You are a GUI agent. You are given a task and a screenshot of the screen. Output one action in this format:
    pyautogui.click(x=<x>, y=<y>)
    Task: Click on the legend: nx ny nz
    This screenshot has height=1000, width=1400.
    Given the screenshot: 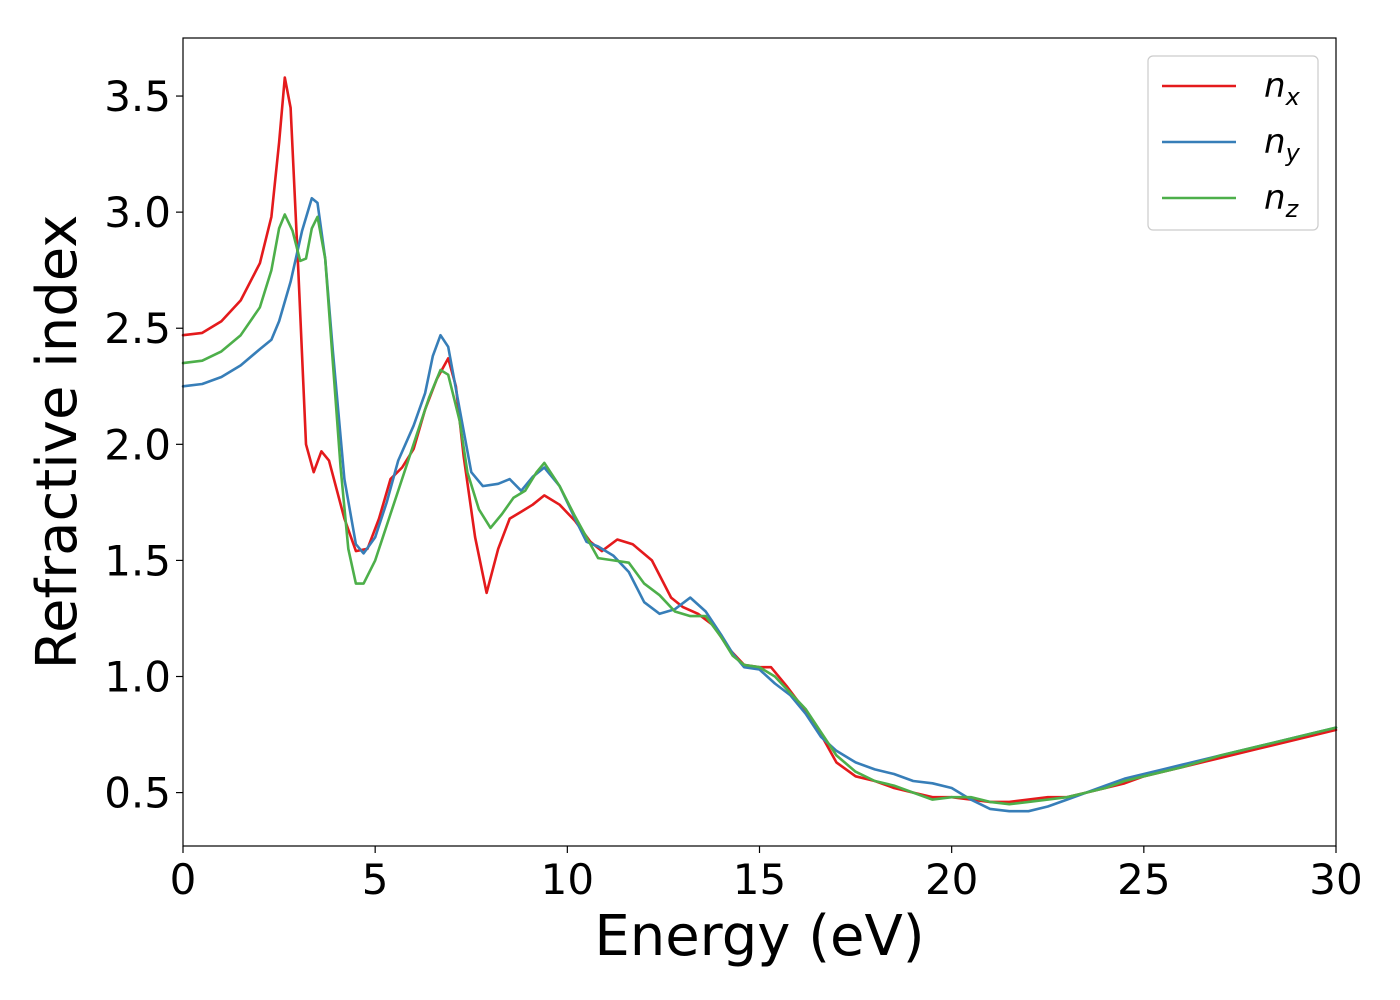 What is the action you would take?
    pyautogui.click(x=1233, y=143)
    